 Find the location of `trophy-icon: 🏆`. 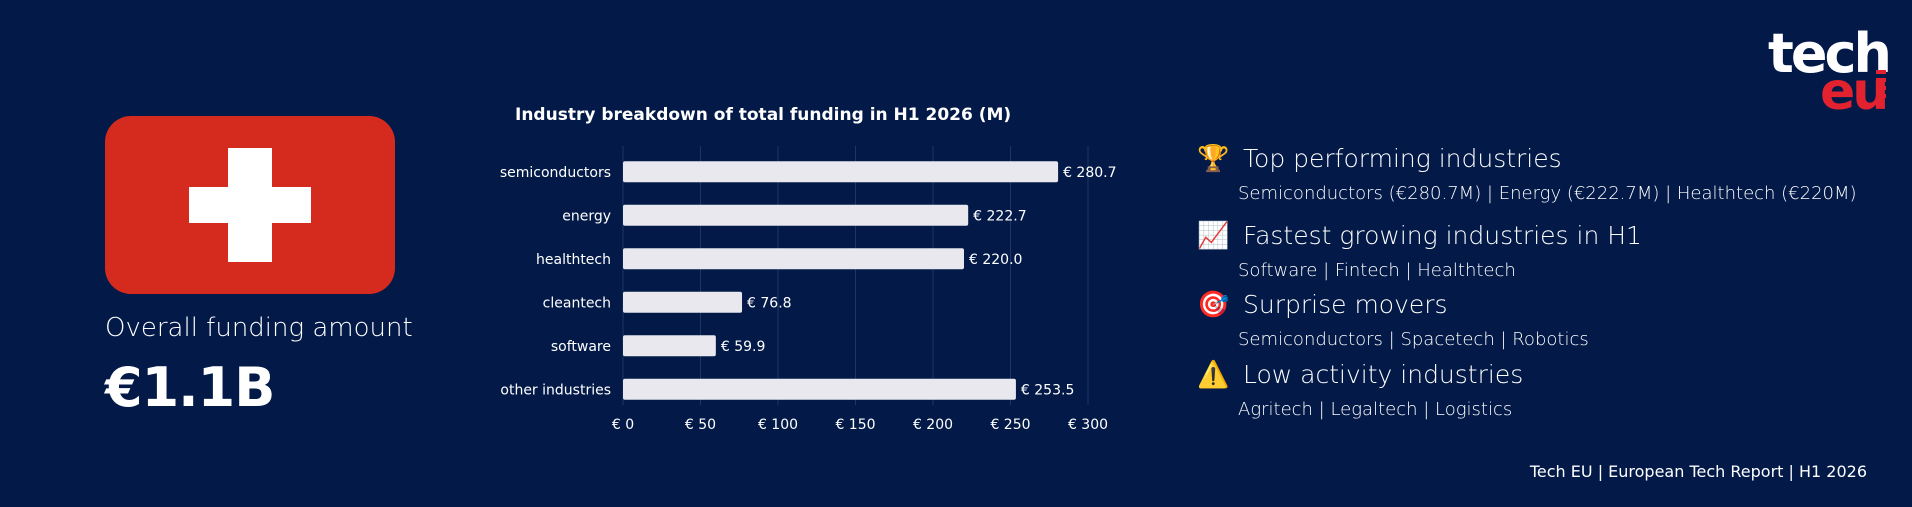

trophy-icon: 🏆 is located at coordinates (1213, 159).